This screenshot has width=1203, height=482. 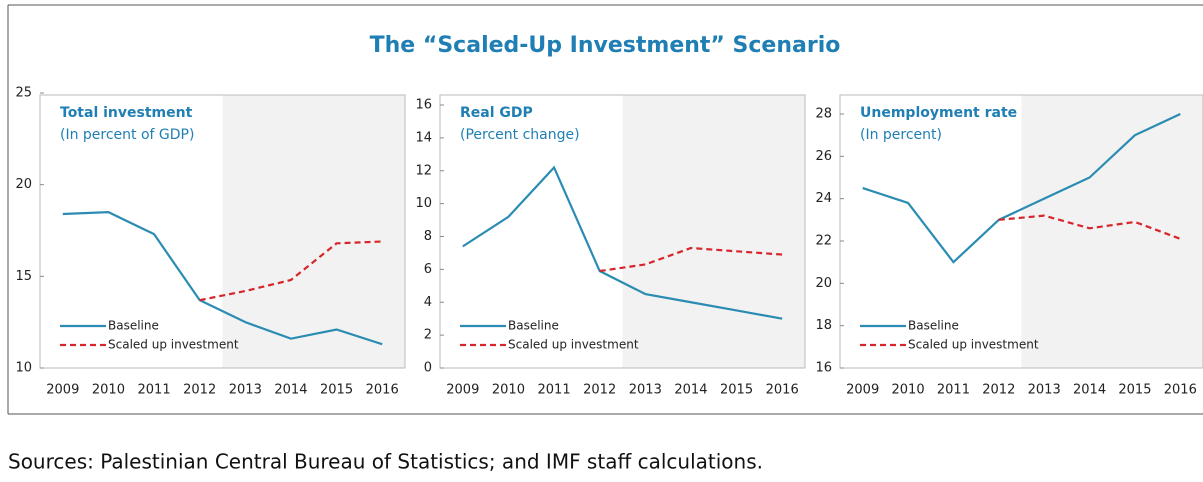 What do you see at coordinates (423, 137) in the screenshot?
I see `y-tick-label: 14` at bounding box center [423, 137].